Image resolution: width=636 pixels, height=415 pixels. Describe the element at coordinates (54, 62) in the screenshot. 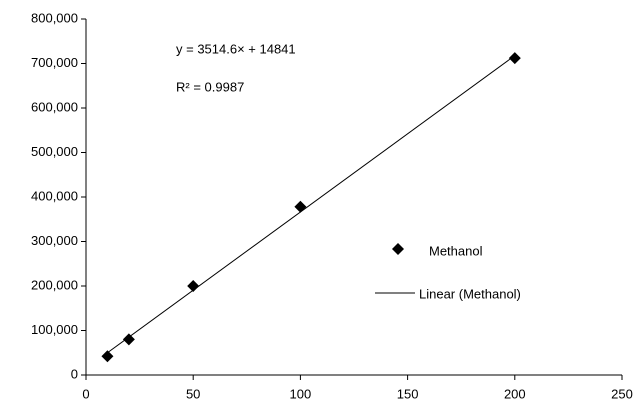

I see `y-tick-label: 700,000` at that location.